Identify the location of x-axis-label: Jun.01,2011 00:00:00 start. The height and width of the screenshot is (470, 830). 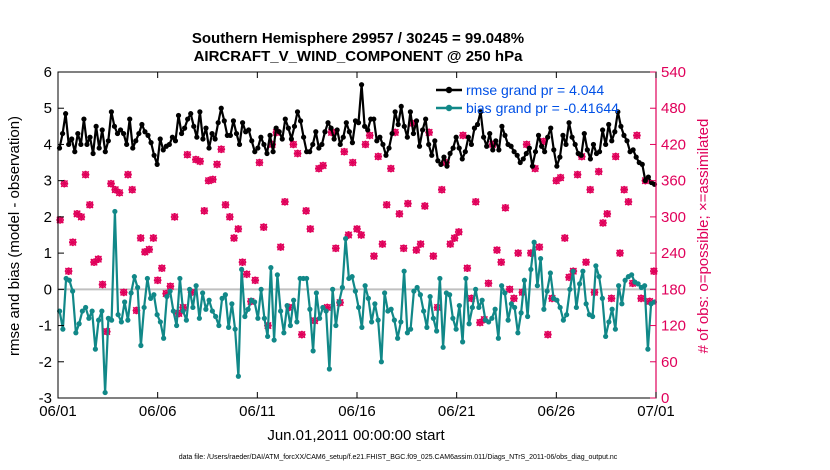
(356, 435).